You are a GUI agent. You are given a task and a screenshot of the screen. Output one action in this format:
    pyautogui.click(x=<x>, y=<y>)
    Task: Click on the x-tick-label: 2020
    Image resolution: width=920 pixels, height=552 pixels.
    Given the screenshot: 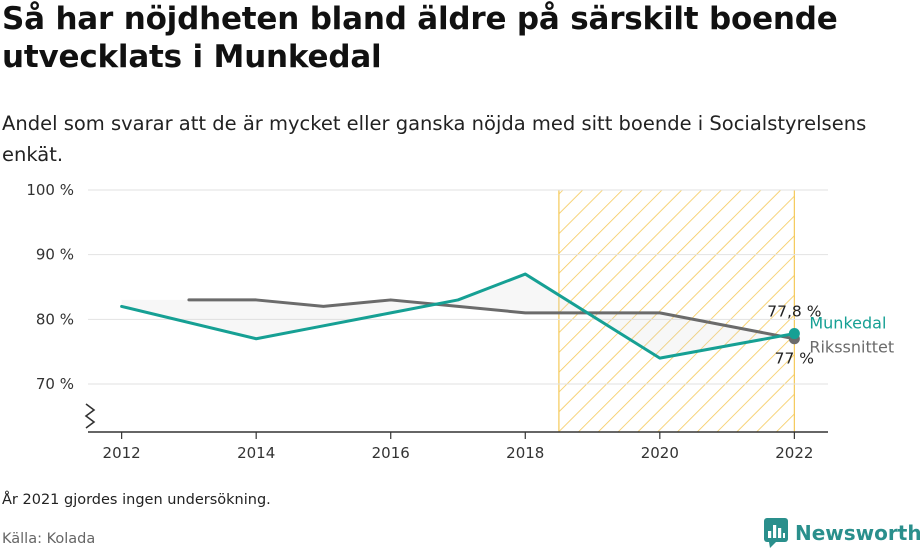 What is the action you would take?
    pyautogui.click(x=660, y=453)
    